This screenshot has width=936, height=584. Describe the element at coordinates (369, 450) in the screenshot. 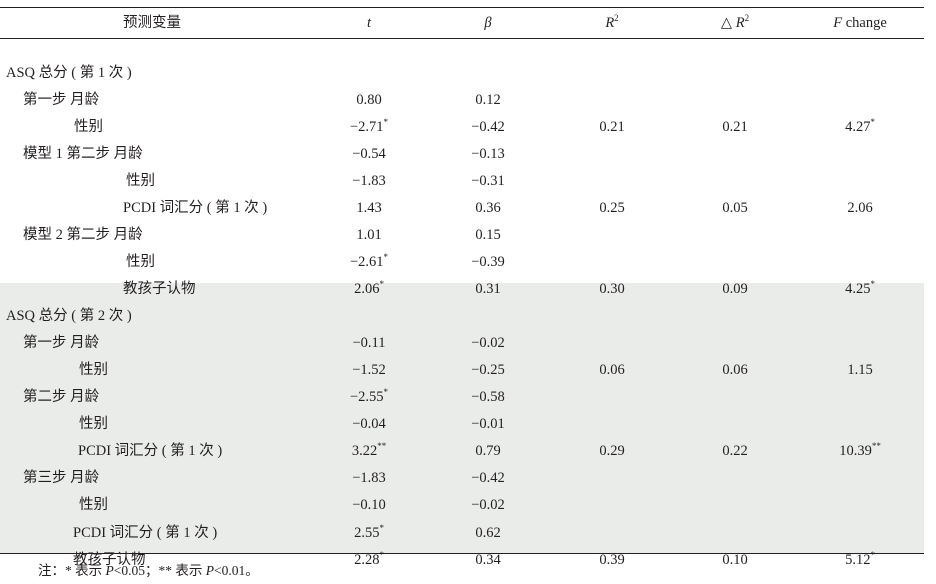

I see `cell-t: 3.22**` at that location.